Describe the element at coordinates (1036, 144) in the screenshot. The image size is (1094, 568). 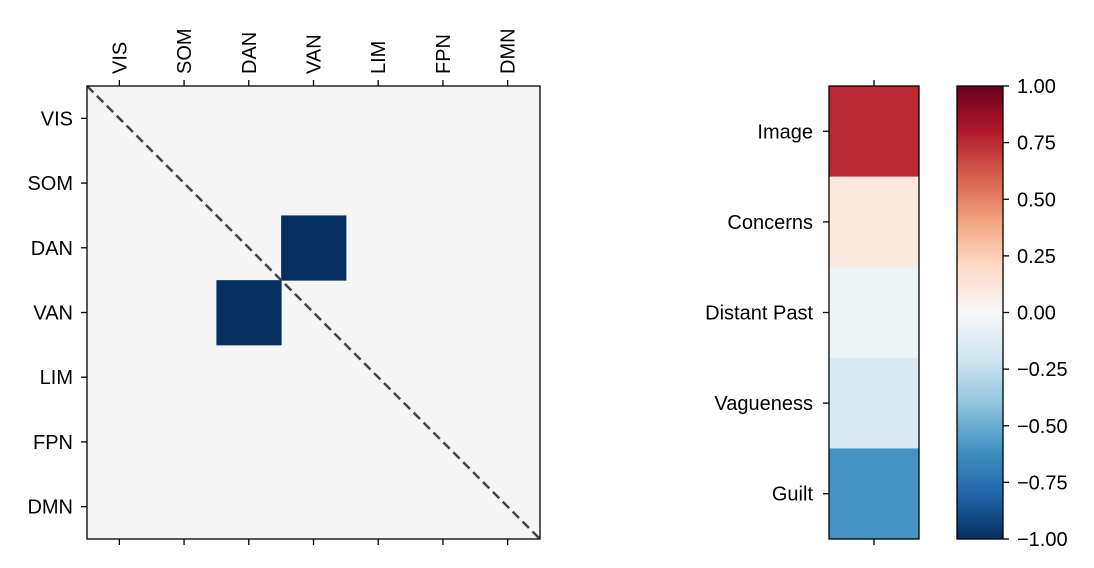
I see `colorbar-tick-label: 0.75` at that location.